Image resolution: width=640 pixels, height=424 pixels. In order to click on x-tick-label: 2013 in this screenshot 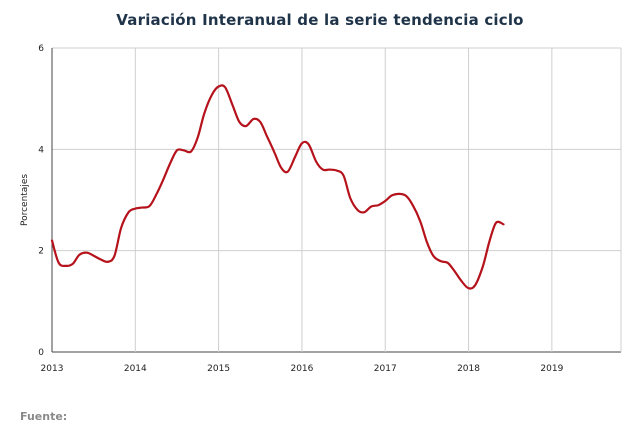, I will do `click(52, 369)`.